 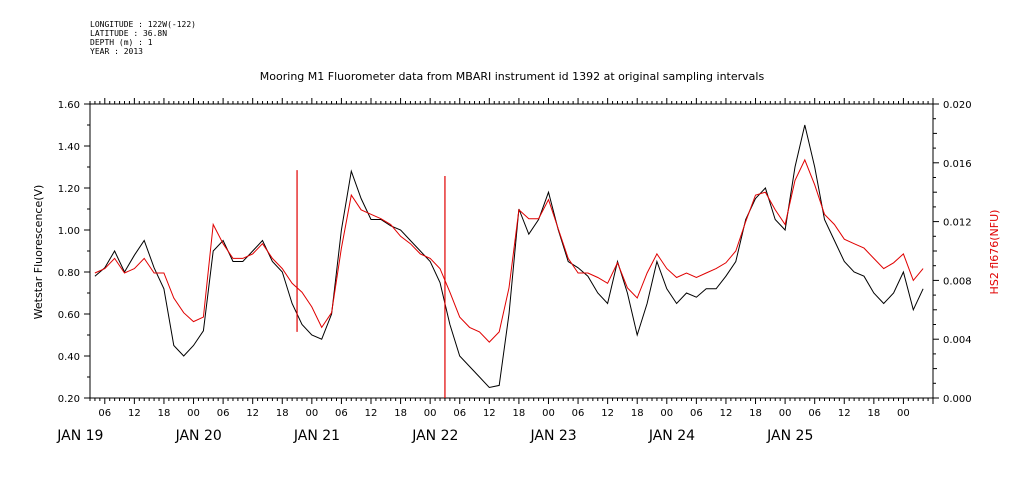 I want to click on y-left-tick-label: 1.60, so click(x=69, y=105).